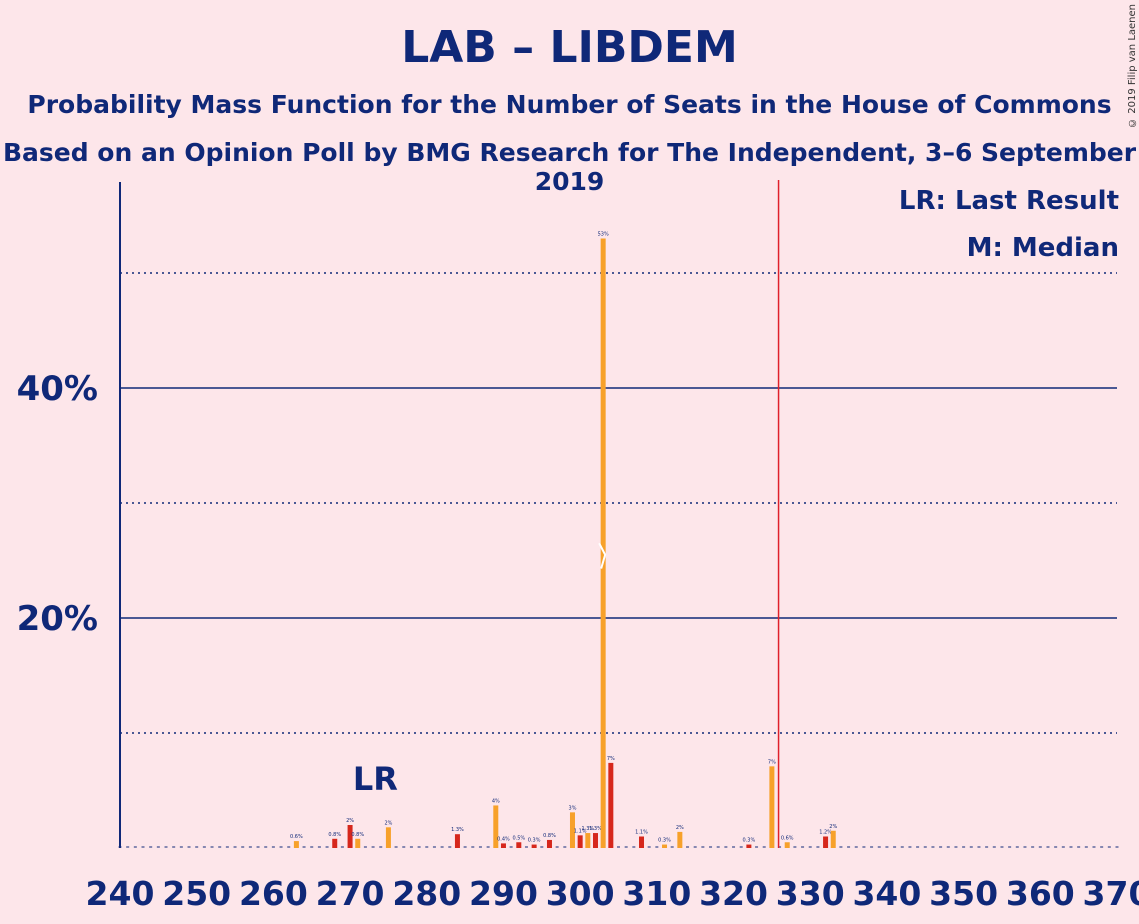  I want to click on bar-value-label: 7%, so click(772, 762).